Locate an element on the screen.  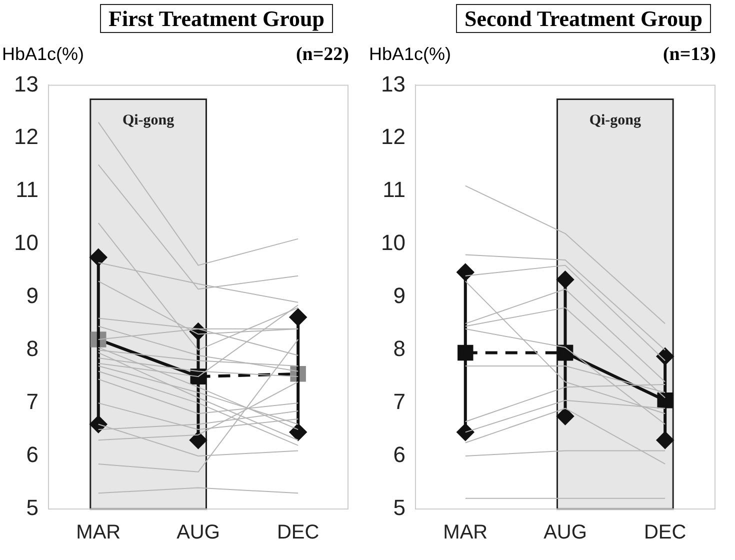
chart-title: First Treatment Group is located at coordinates (217, 18).